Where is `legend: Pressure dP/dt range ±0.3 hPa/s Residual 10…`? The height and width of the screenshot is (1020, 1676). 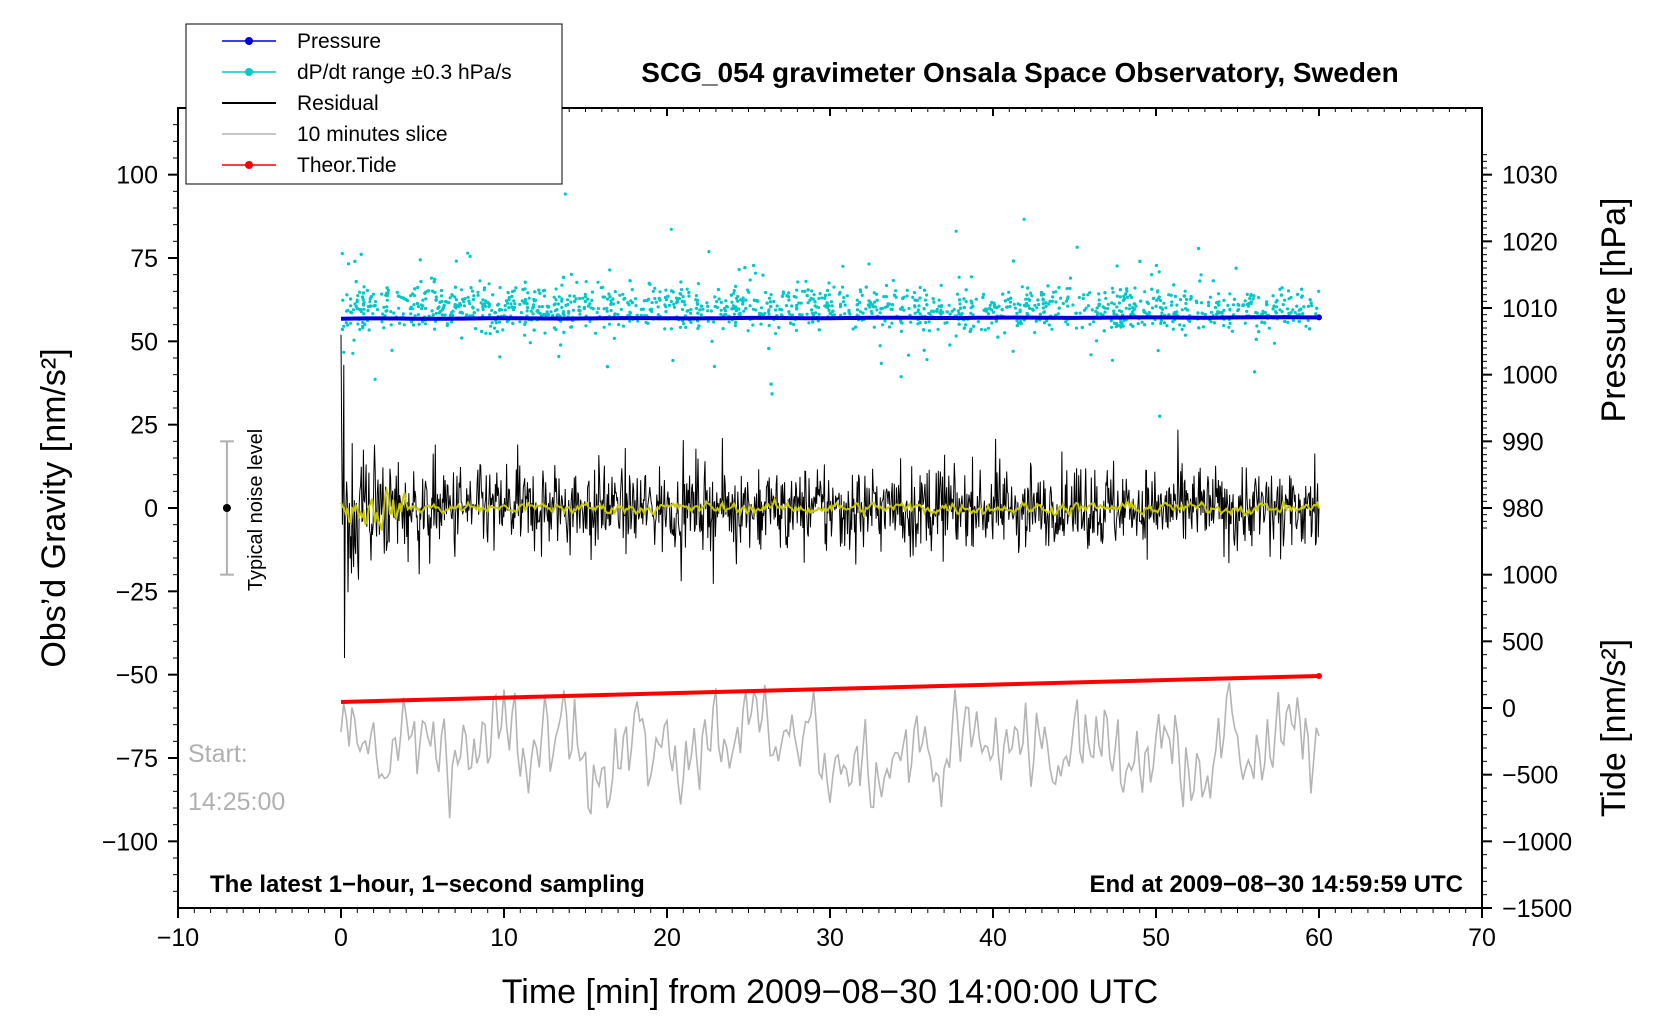 legend: Pressure dP/dt range ±0.3 hPa/s Residual 10… is located at coordinates (367, 103).